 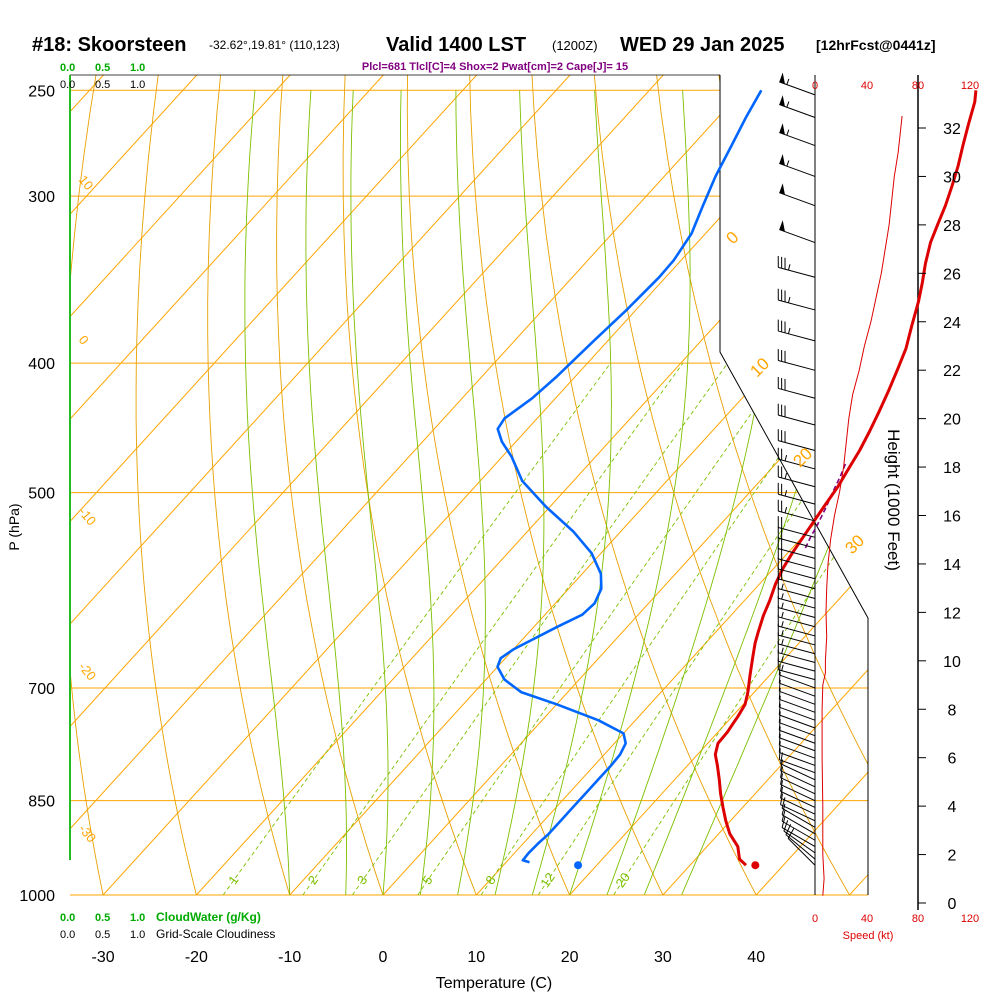 I want to click on x-axis-title: Temperature (C), so click(x=494, y=983).